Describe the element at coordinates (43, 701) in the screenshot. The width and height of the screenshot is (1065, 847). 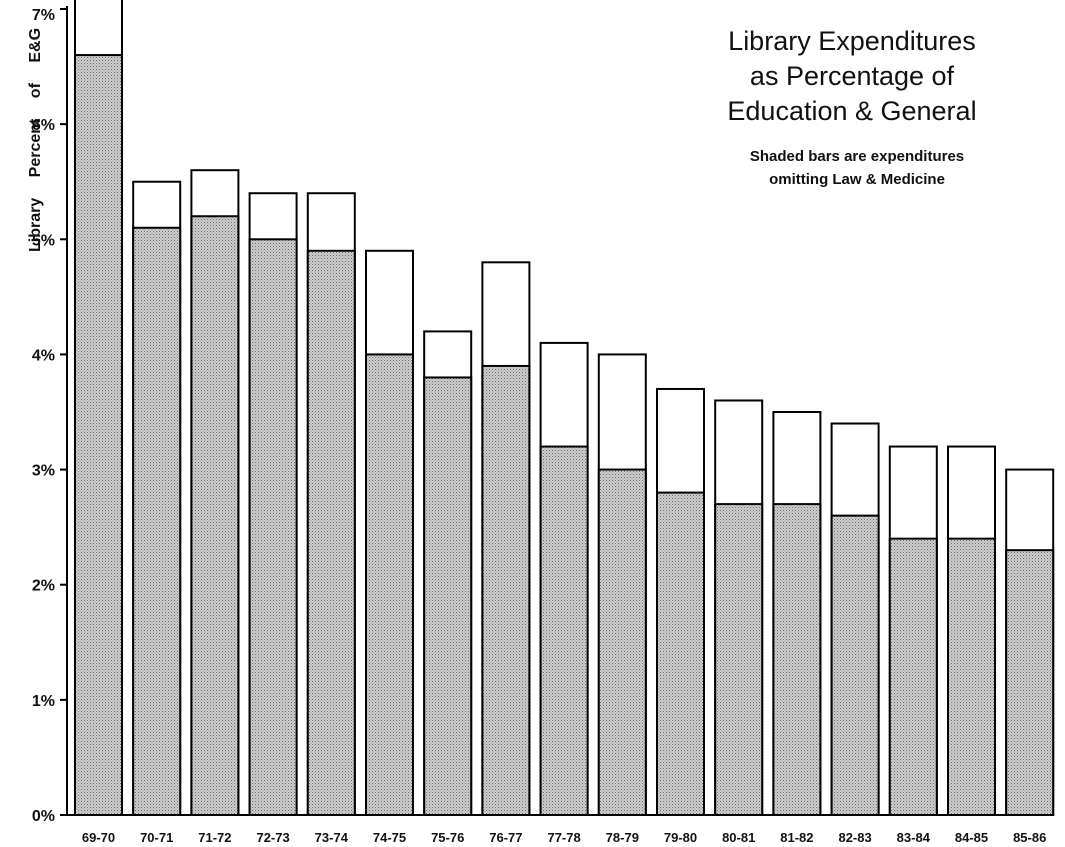
I see `y-tick-label: 1%` at that location.